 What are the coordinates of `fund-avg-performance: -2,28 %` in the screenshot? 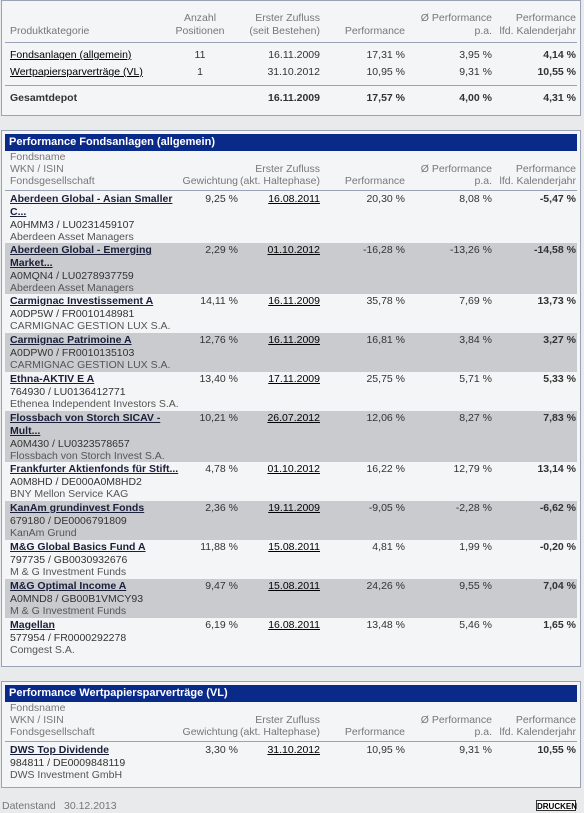 It's located at (473, 508).